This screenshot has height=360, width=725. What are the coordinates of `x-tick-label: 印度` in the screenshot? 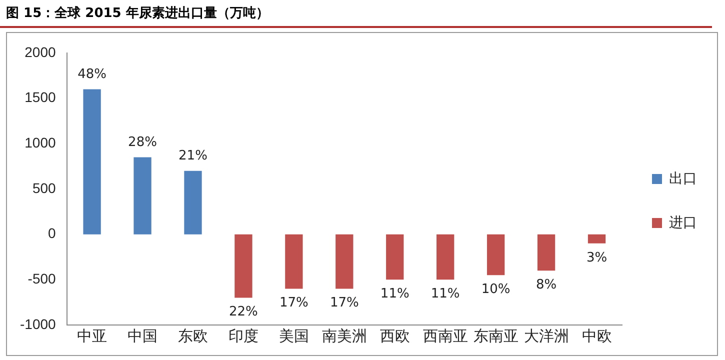 It's located at (243, 337).